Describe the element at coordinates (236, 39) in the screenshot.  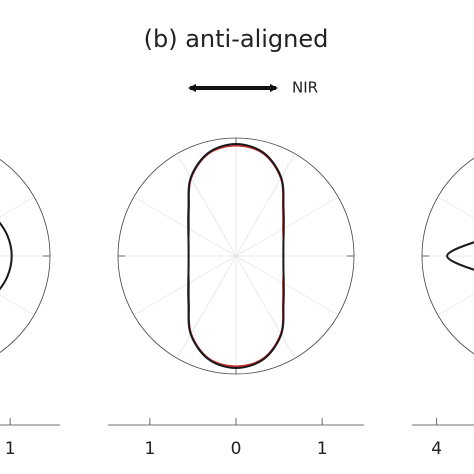
I see `panel-title: (b) anti-aligned` at that location.